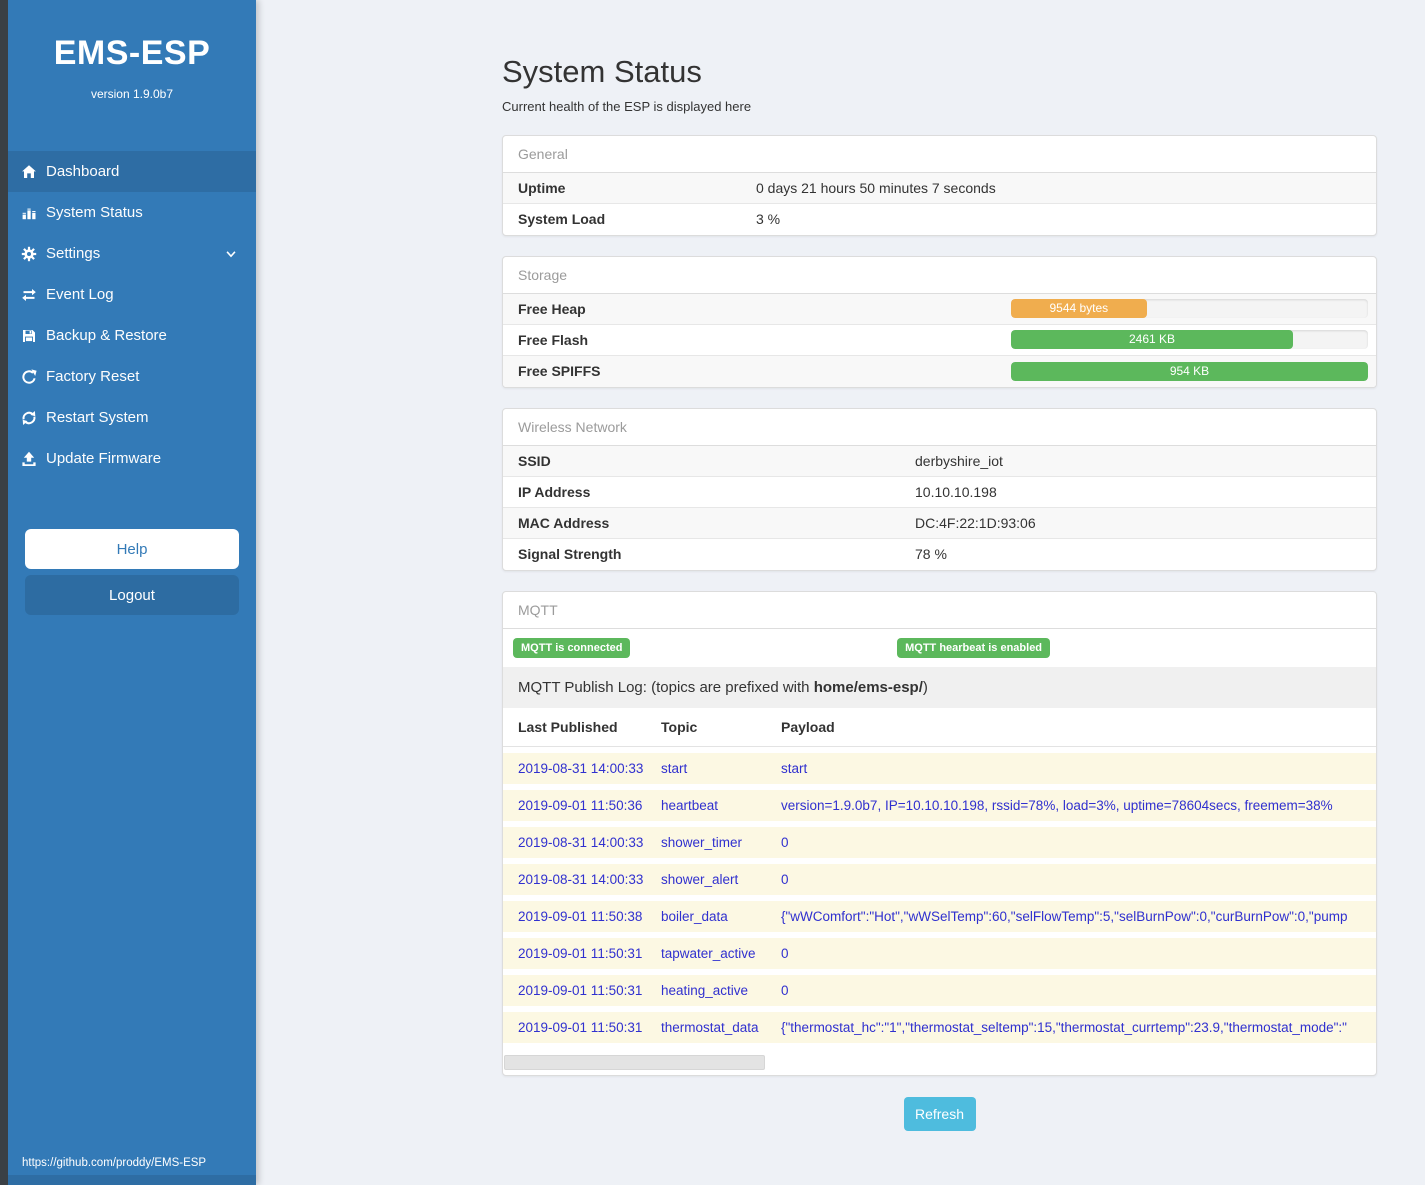 Image resolution: width=1425 pixels, height=1185 pixels. Describe the element at coordinates (939, 768) in the screenshot. I see `log-row-start: 2019-08-31 14:00:33 start start` at that location.